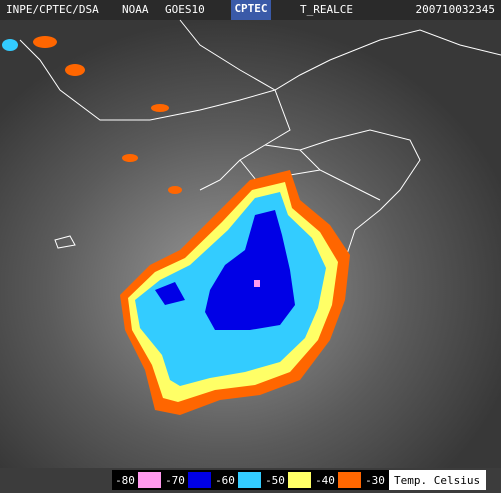 The width and height of the screenshot is (501, 493). I want to click on legend-label: -30, so click(375, 480).